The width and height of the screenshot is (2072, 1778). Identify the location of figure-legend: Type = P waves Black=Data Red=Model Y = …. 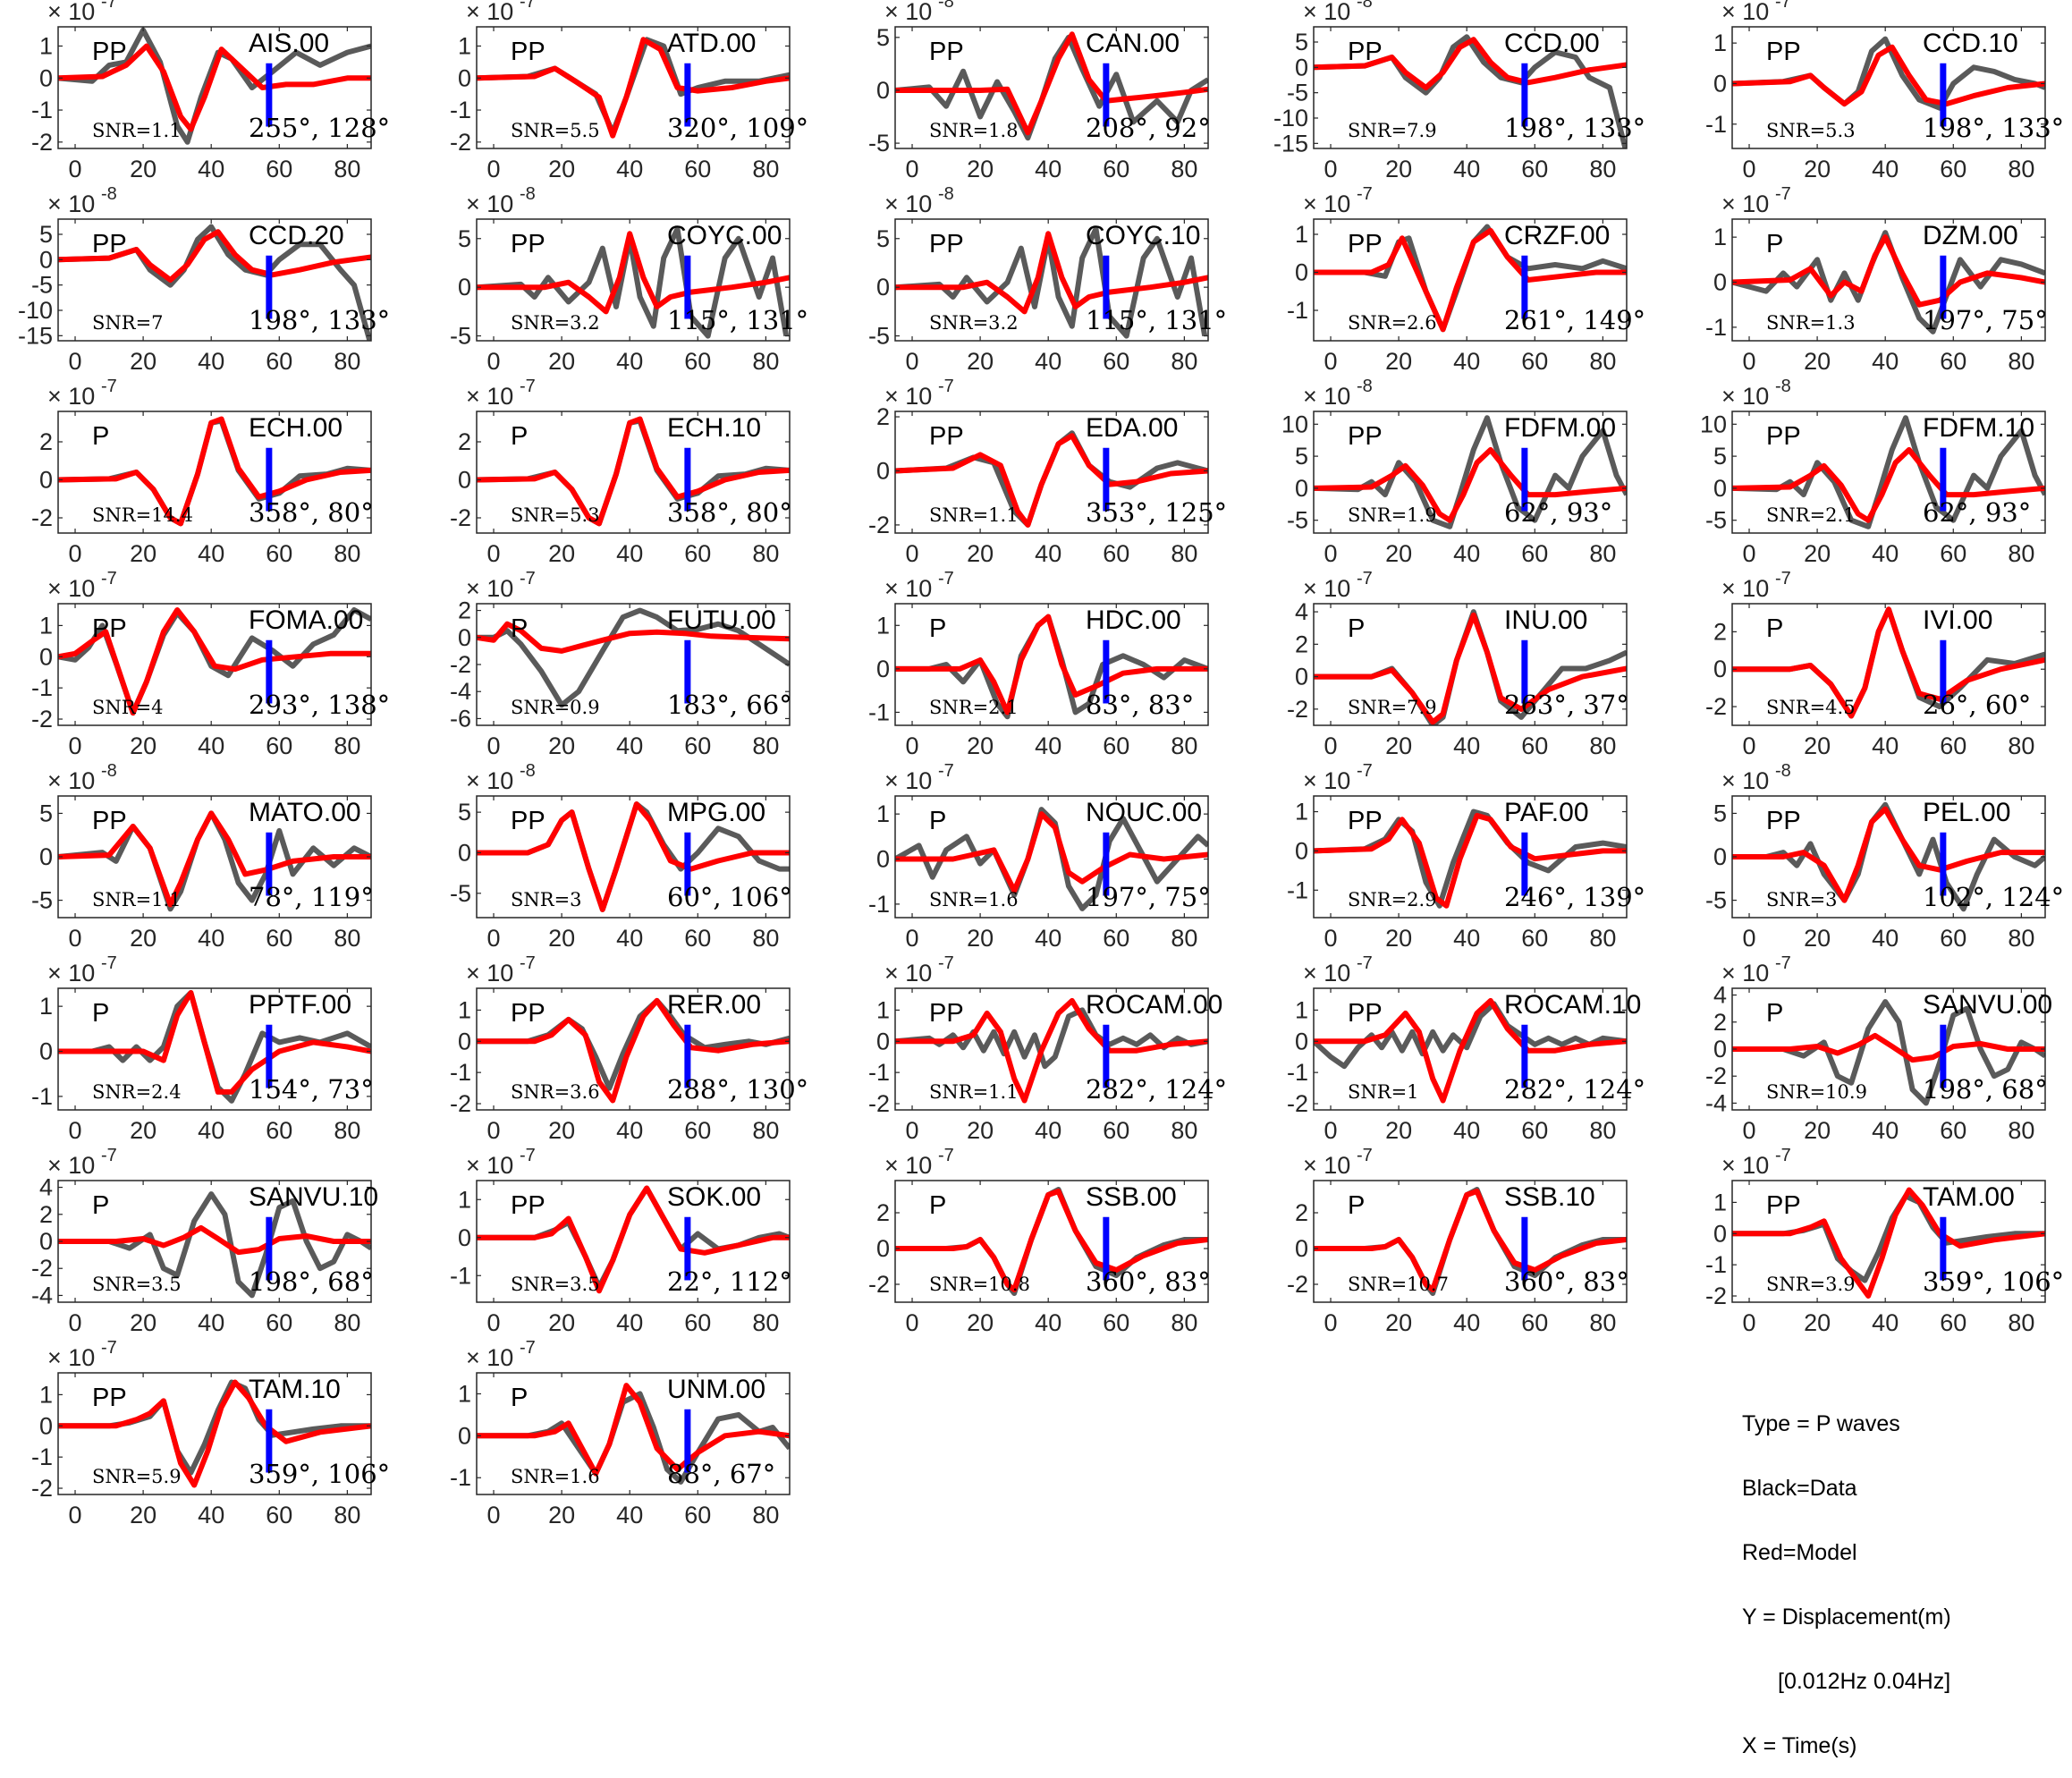
(1846, 1574).